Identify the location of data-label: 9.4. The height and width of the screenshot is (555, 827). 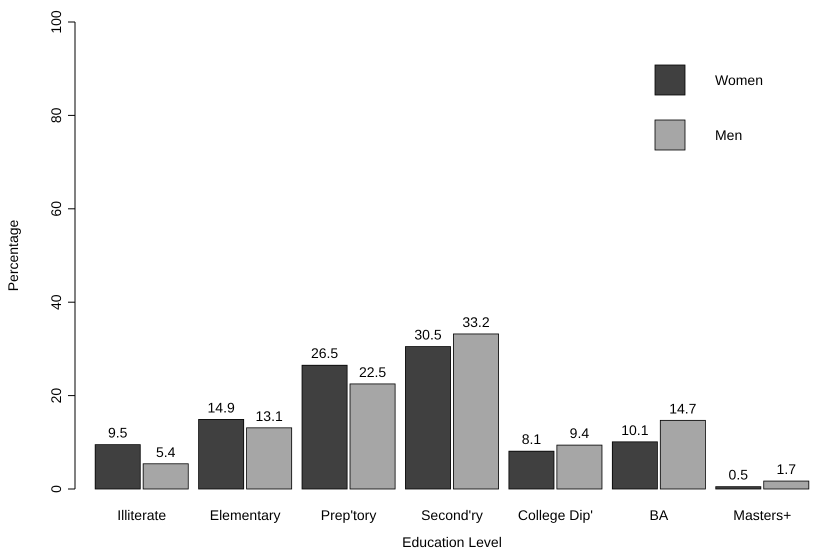
(580, 433).